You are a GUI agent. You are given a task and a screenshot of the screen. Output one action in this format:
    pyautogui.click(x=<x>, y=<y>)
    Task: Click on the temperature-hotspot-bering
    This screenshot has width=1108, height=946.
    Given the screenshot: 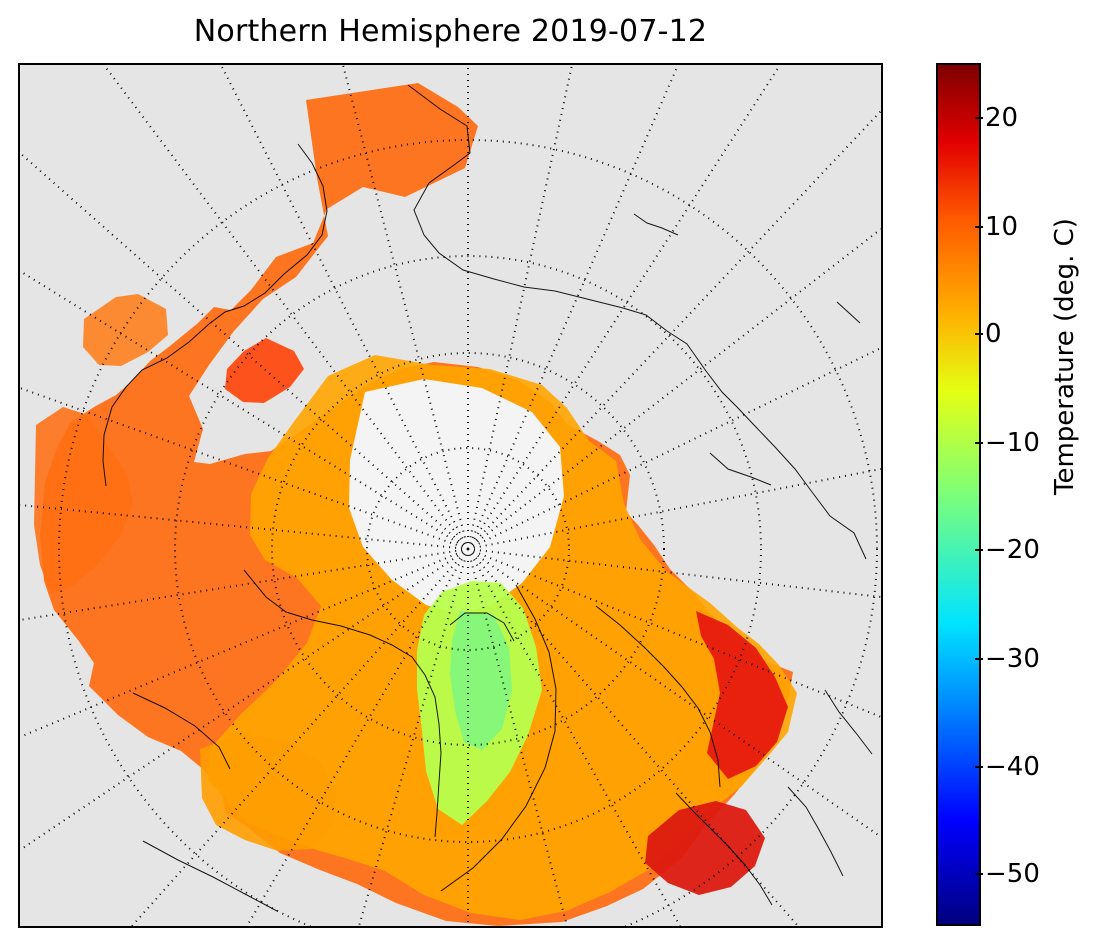 What is the action you would take?
    pyautogui.click(x=264, y=370)
    